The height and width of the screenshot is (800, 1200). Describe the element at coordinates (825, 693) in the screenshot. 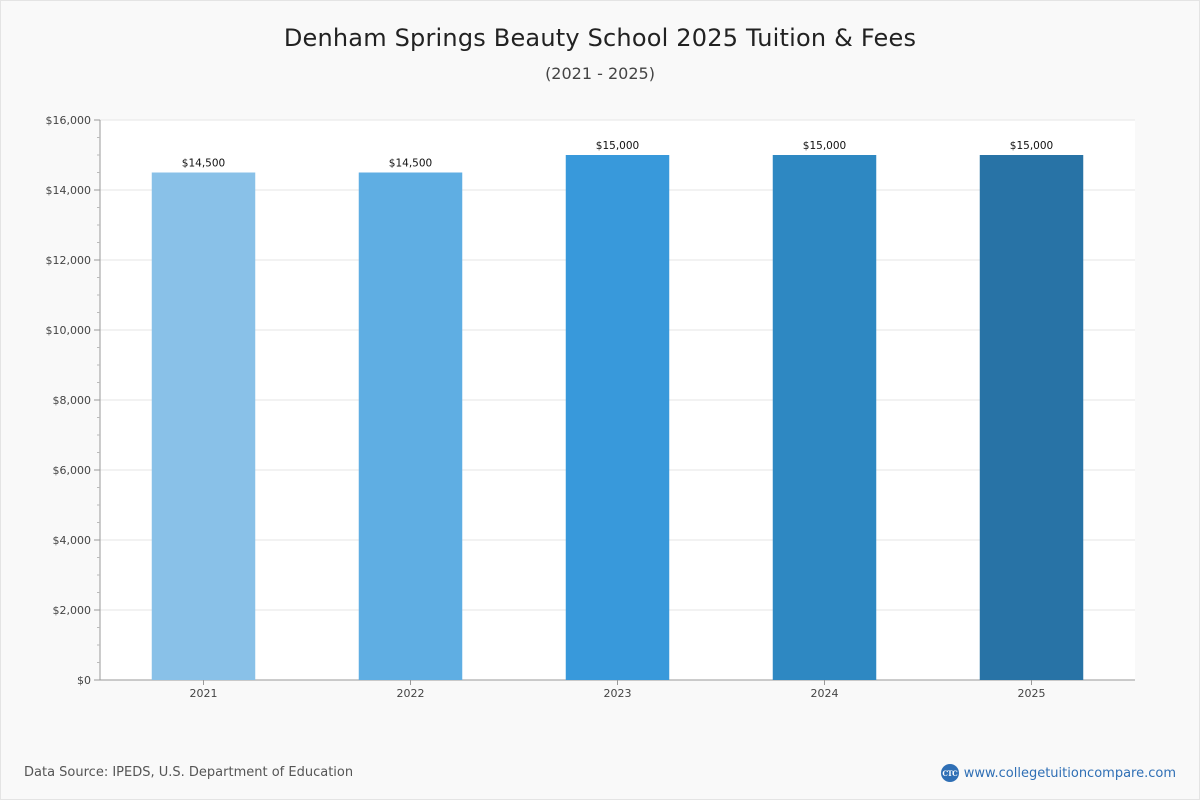

I see `x-tick-label: 2024` at that location.